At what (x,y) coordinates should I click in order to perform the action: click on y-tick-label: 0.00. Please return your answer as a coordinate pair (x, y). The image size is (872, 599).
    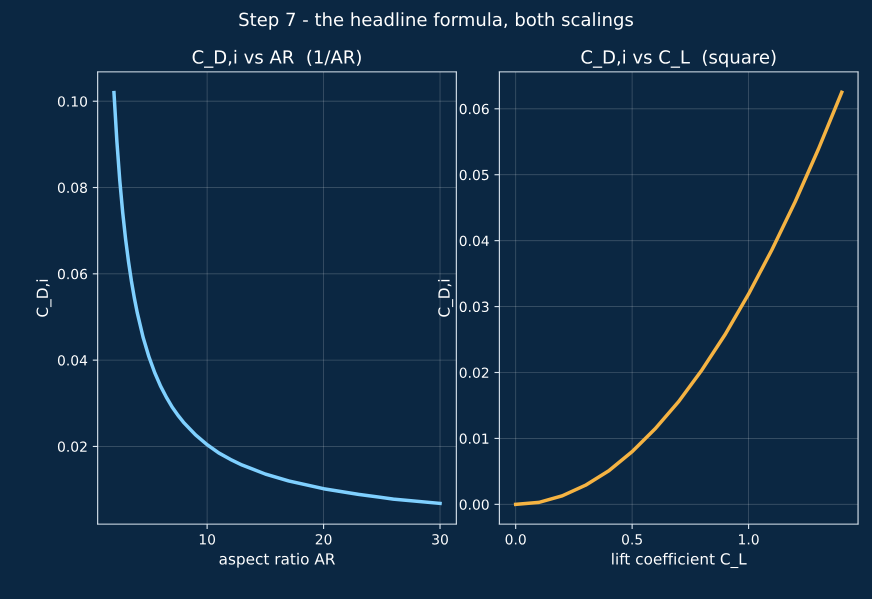
    Looking at the image, I should click on (474, 504).